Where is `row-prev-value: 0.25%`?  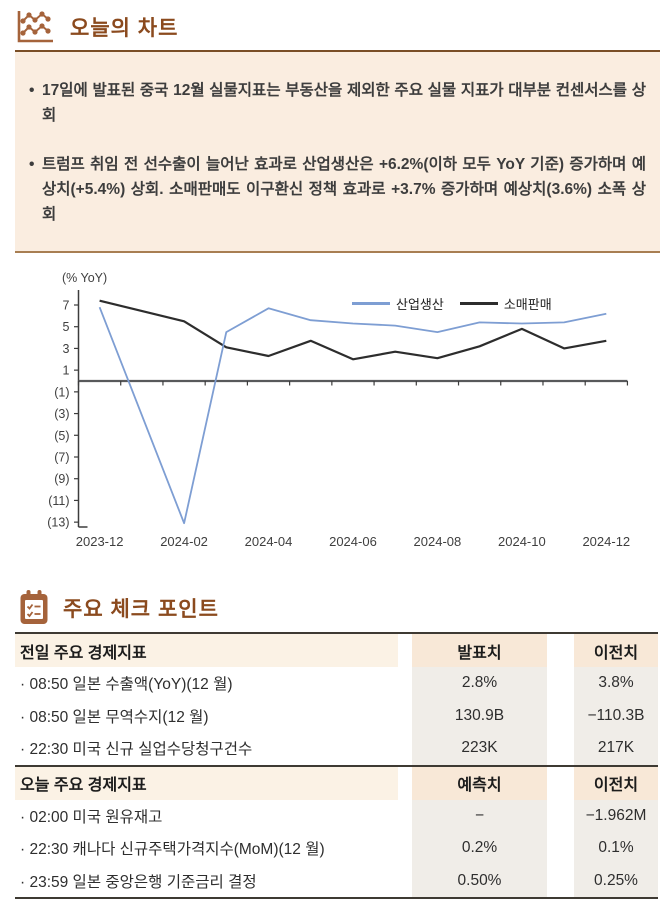
row-prev-value: 0.25% is located at coordinates (616, 880).